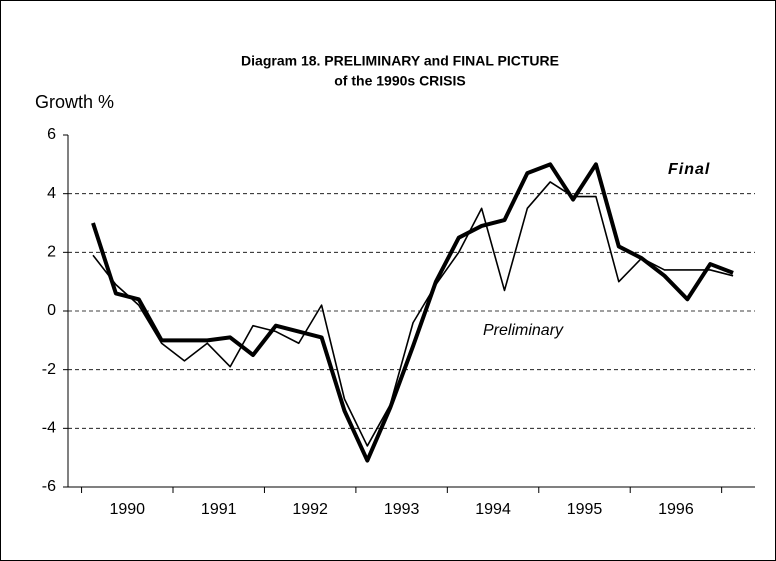 Image resolution: width=776 pixels, height=561 pixels. Describe the element at coordinates (49, 369) in the screenshot. I see `y-tick-label: -2` at that location.